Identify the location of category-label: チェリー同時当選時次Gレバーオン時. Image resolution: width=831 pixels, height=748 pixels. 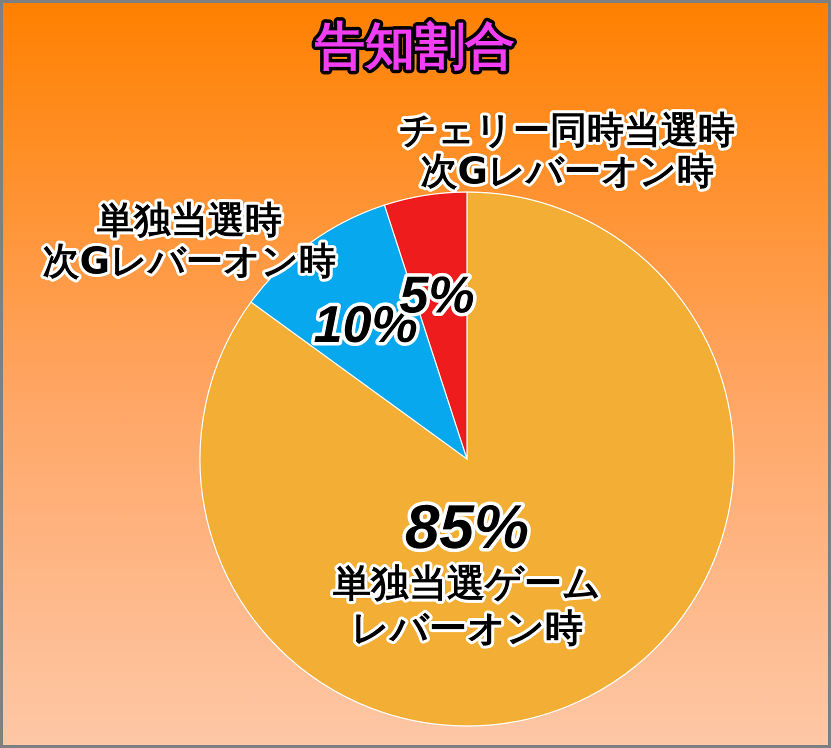
(567, 150).